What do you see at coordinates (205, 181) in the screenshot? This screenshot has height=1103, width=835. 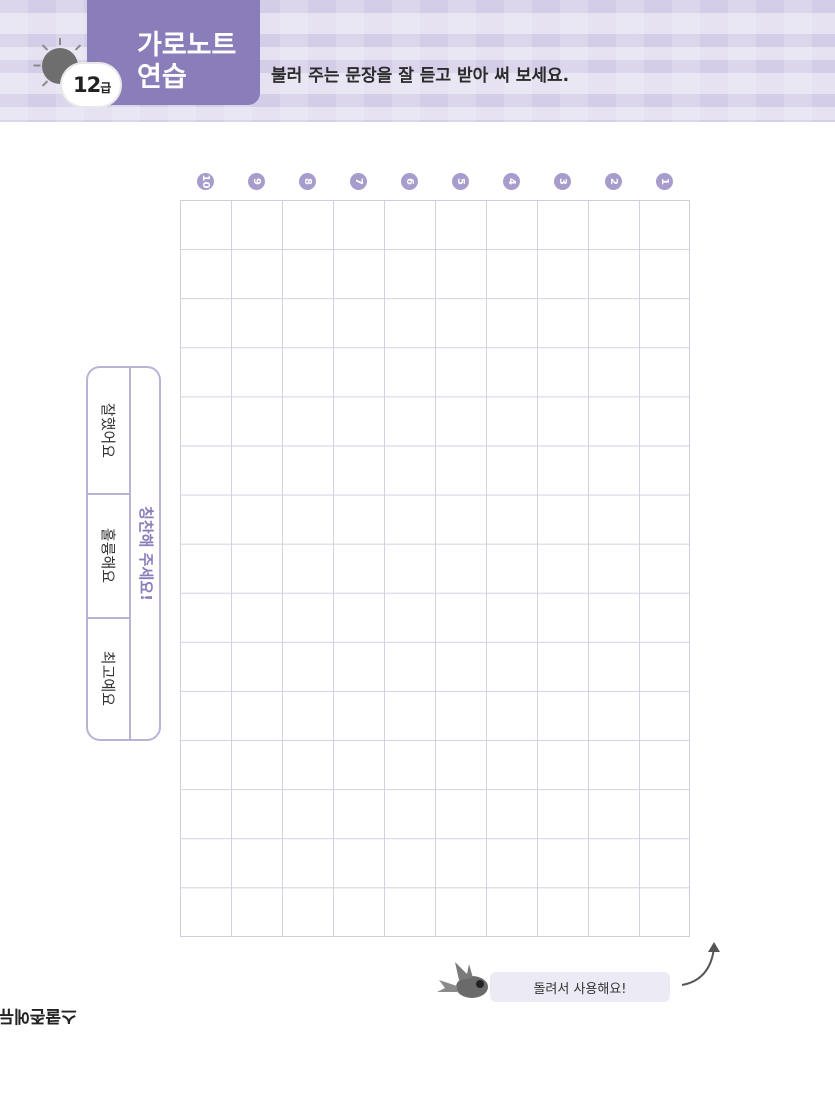 I see `column-number: 10` at bounding box center [205, 181].